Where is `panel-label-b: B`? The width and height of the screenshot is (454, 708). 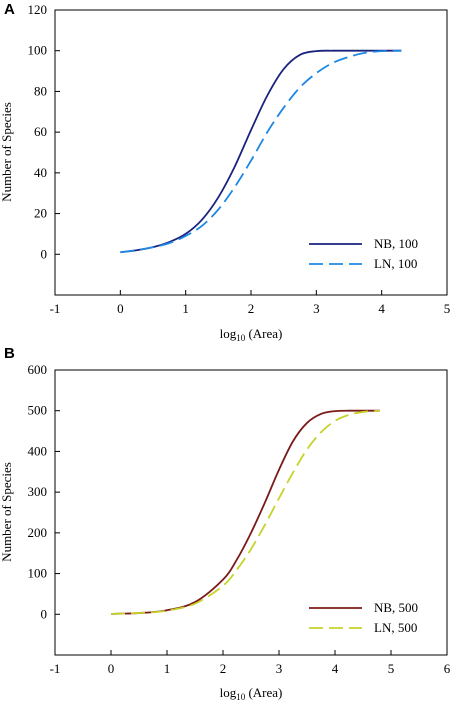
panel-label-b: B is located at coordinates (9, 353).